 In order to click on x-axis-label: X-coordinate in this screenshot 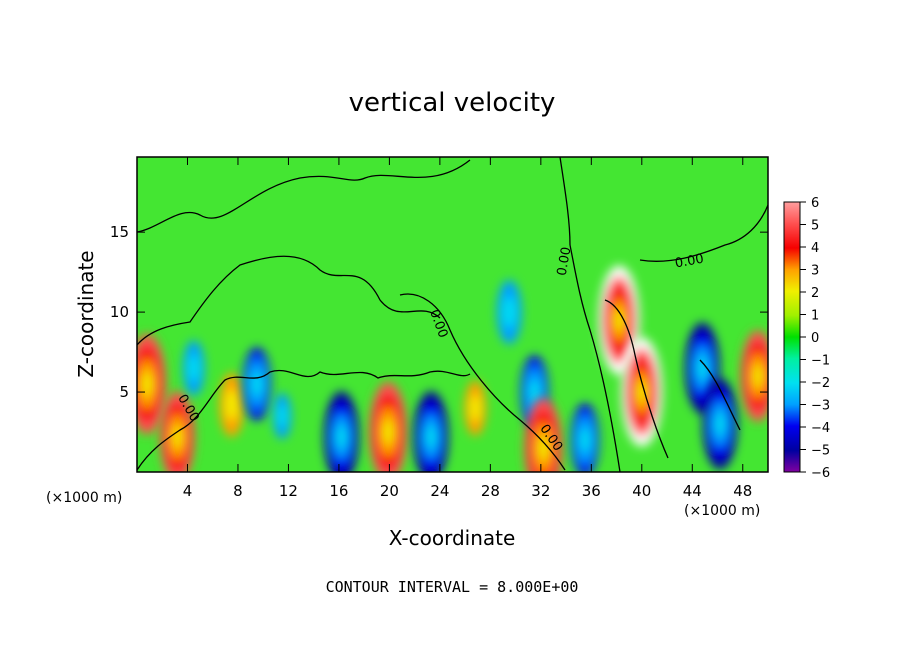, I will do `click(452, 538)`.